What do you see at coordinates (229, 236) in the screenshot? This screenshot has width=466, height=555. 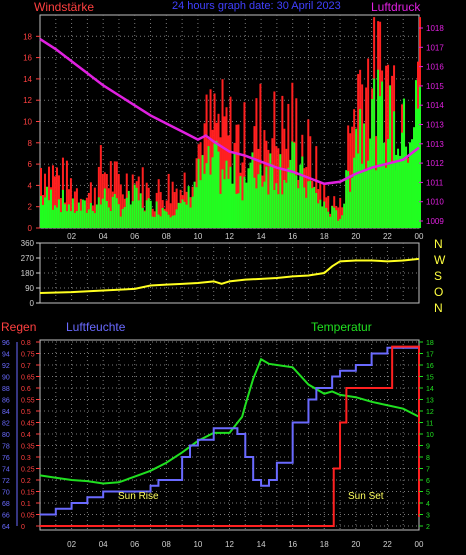 I see `wind-x-tick-label: 12` at bounding box center [229, 236].